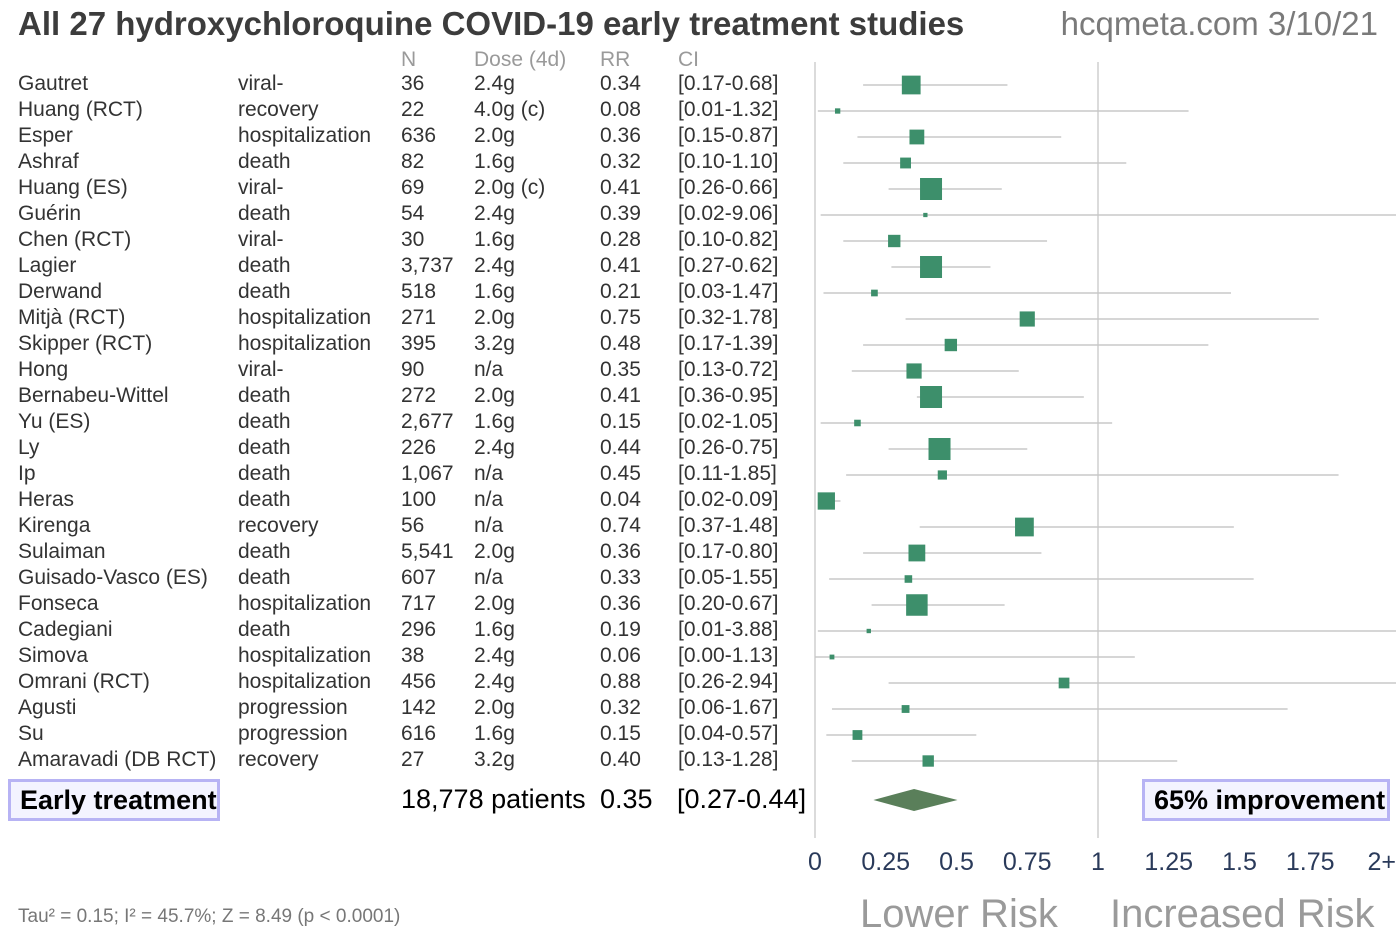 Image resolution: width=1400 pixels, height=944 pixels. Describe the element at coordinates (419, 707) in the screenshot. I see `row-n: 142` at that location.